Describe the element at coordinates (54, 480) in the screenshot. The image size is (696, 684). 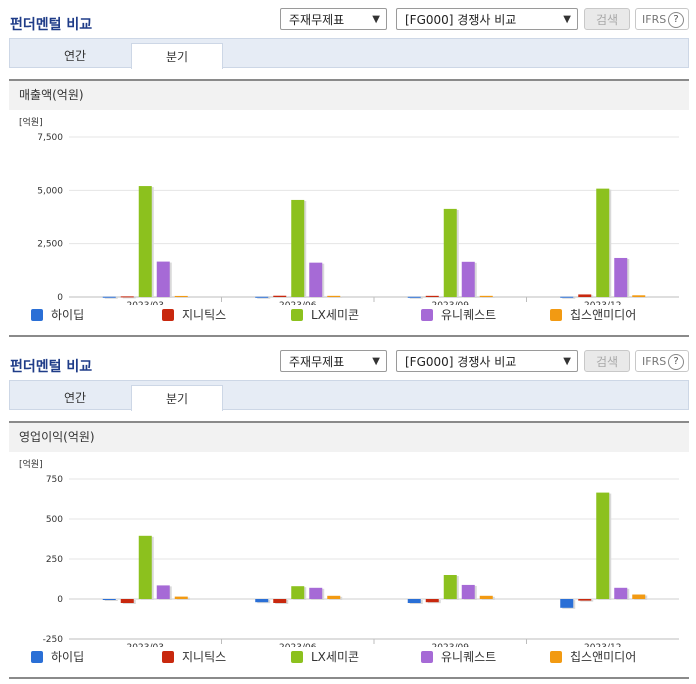
I see `y-tick-label: 750` at that location.